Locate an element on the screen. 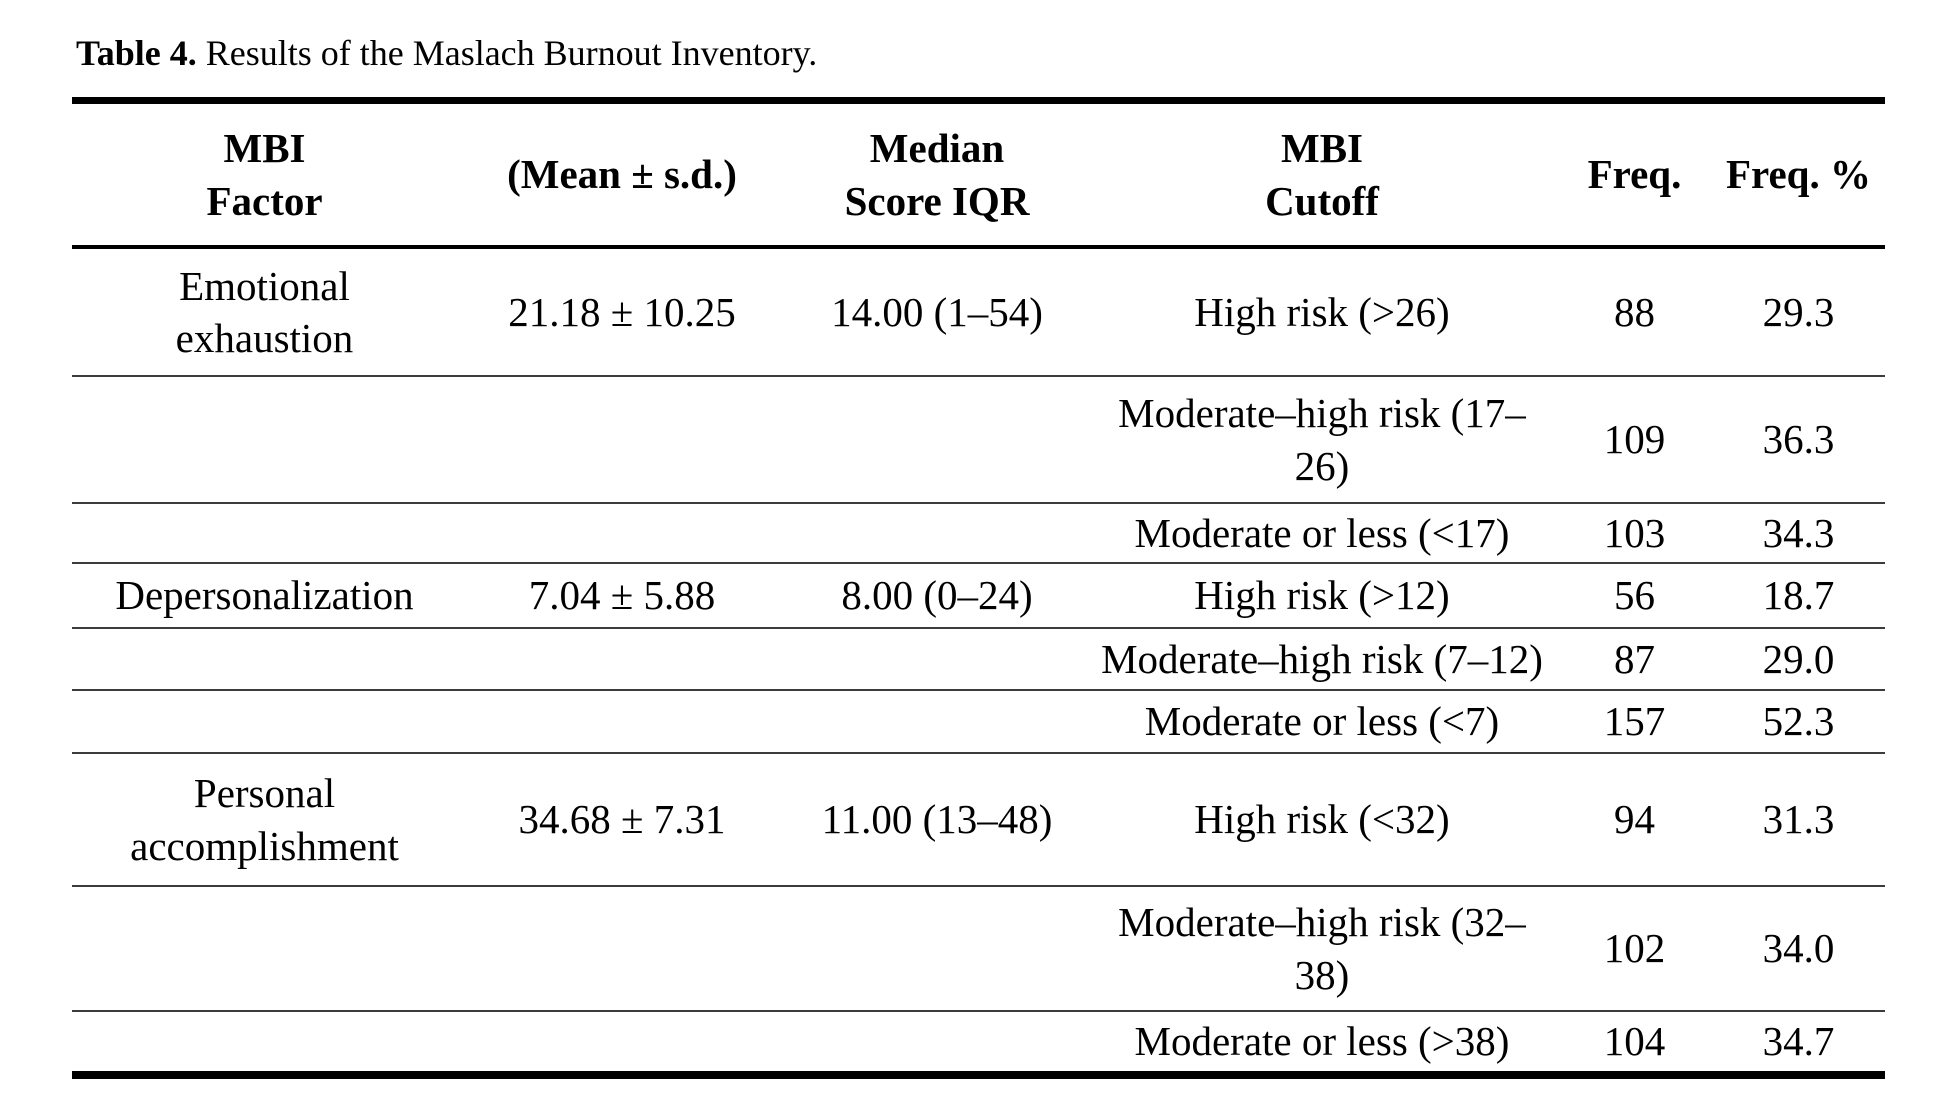 Image resolution: width=1938 pixels, height=1096 pixels. table-row: Moderate–high risk (17– 26) 109 36.3 is located at coordinates (978, 440).